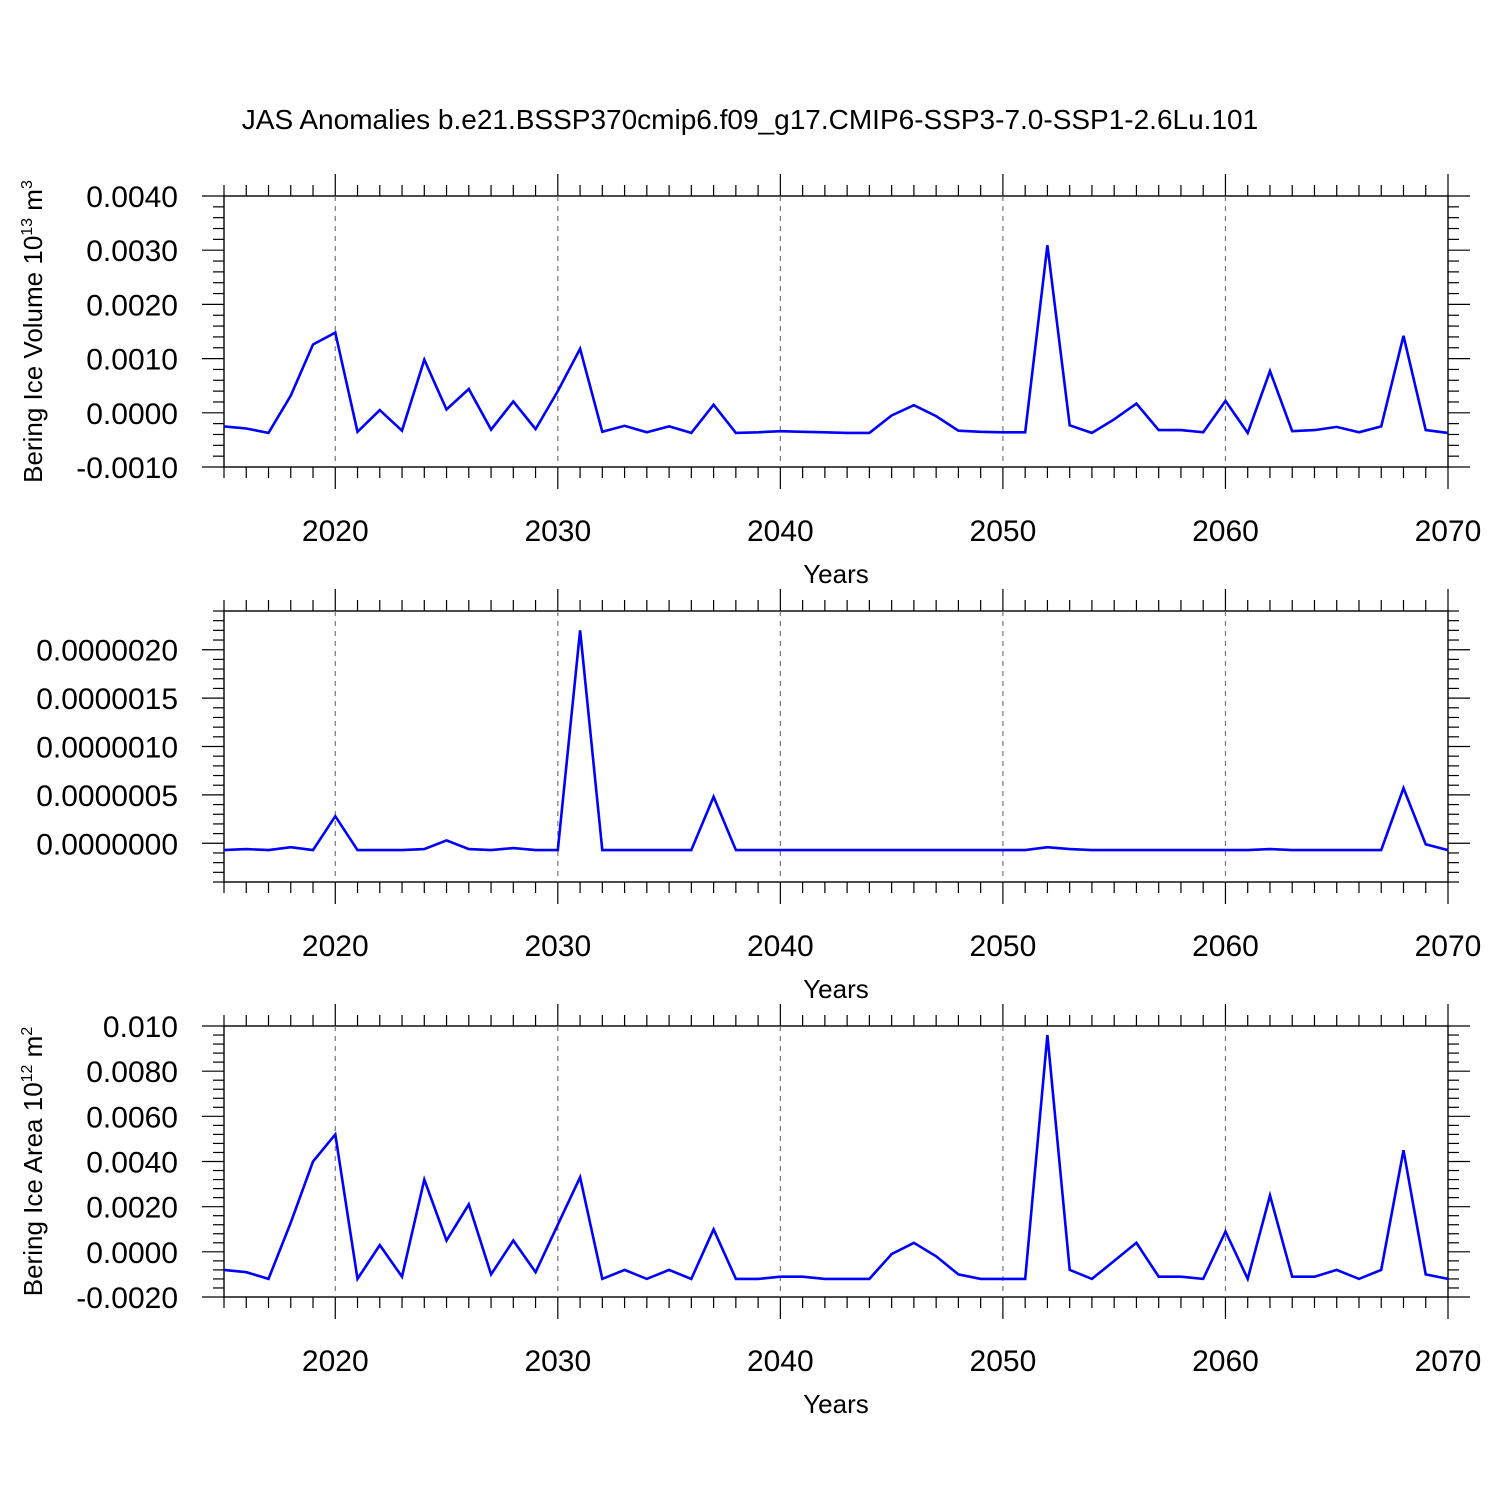  I want to click on y-tick-label: 0.0000005, so click(107, 796).